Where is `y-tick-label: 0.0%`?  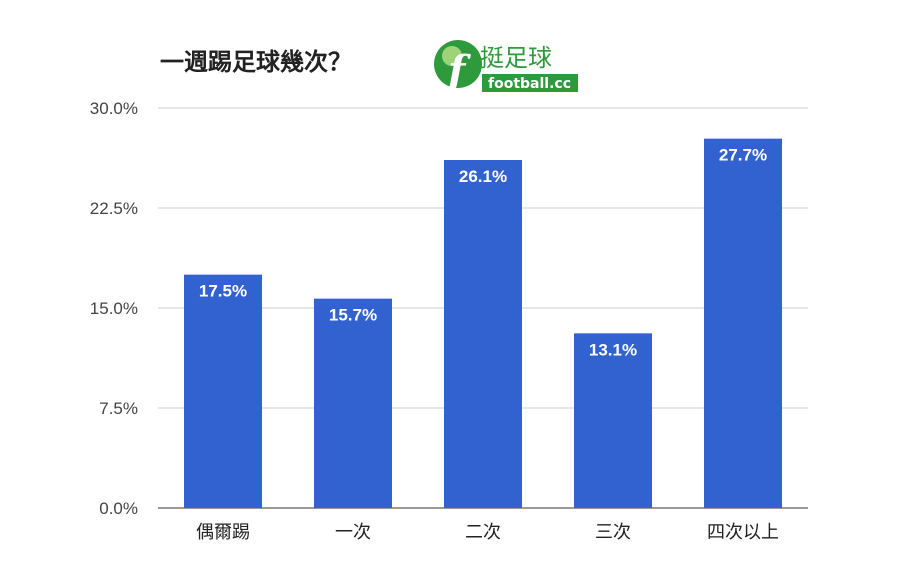
y-tick-label: 0.0% is located at coordinates (118, 508).